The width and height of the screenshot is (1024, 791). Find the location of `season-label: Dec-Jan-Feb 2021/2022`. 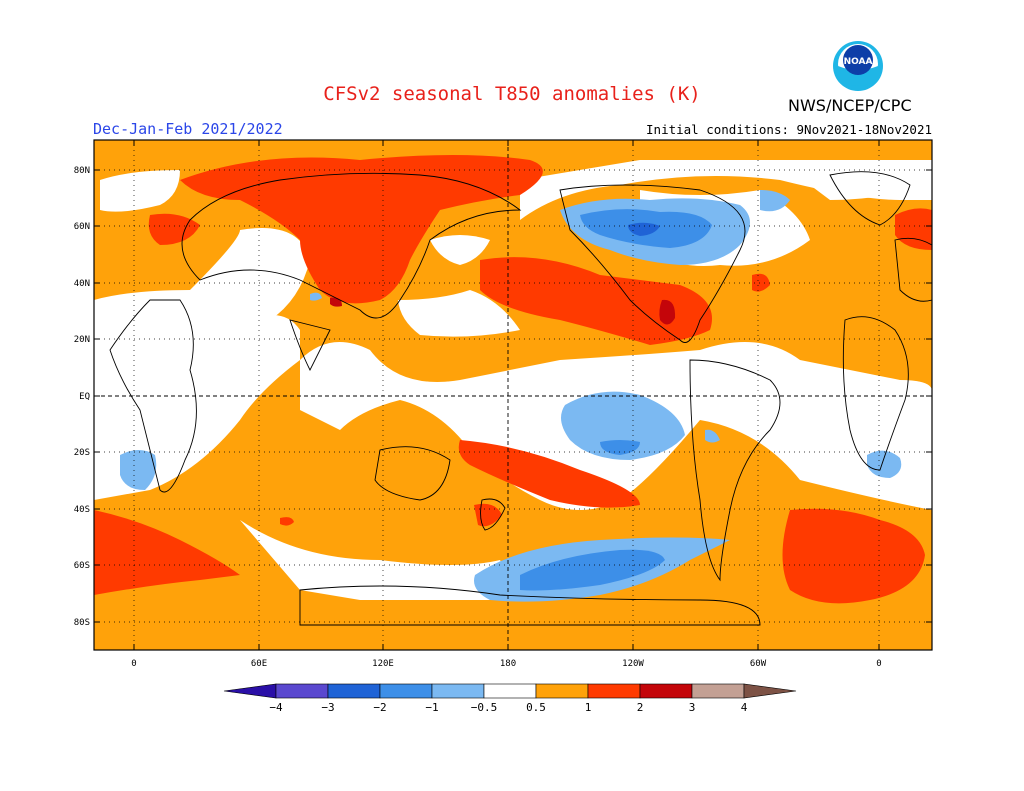

season-label: Dec-Jan-Feb 2021/2022 is located at coordinates (188, 129).